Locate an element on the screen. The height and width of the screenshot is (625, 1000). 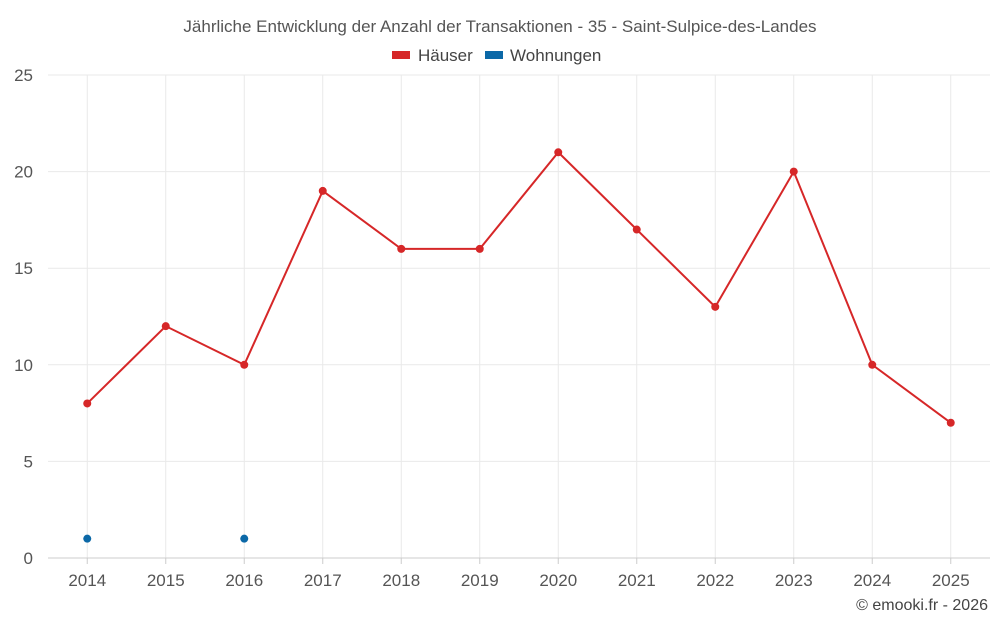
x-tick-label: 2020 is located at coordinates (558, 580).